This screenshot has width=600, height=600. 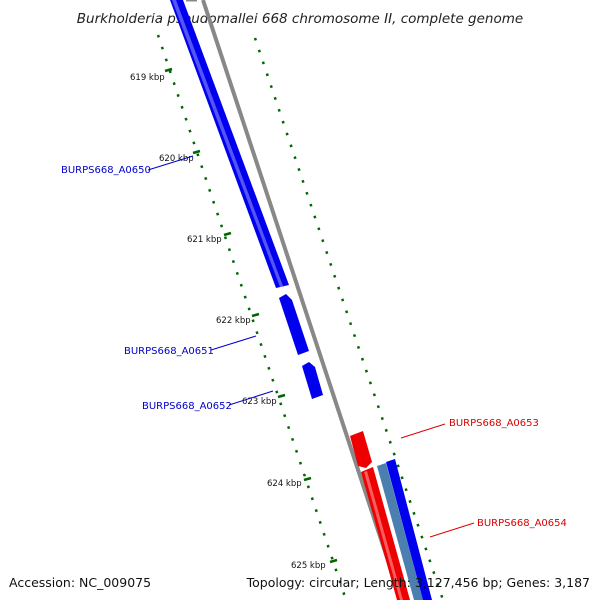 I want to click on gene-label: BURPS668_A0651, so click(x=169, y=351).